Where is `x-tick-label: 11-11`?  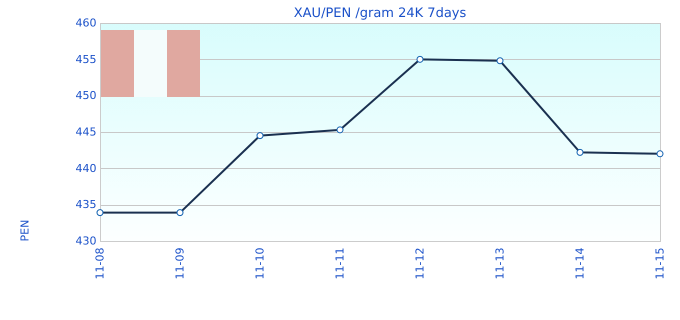
x-tick-label: 11-11 is located at coordinates (340, 264).